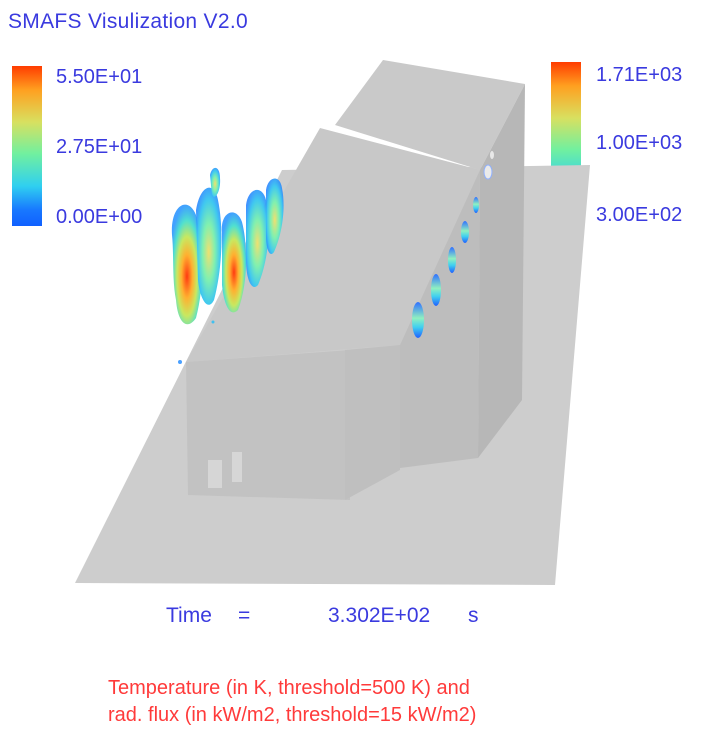 This screenshot has height=733, width=710. Describe the element at coordinates (639, 215) in the screenshot. I see `colorbar-right-min-label: 3.00E+02` at that location.